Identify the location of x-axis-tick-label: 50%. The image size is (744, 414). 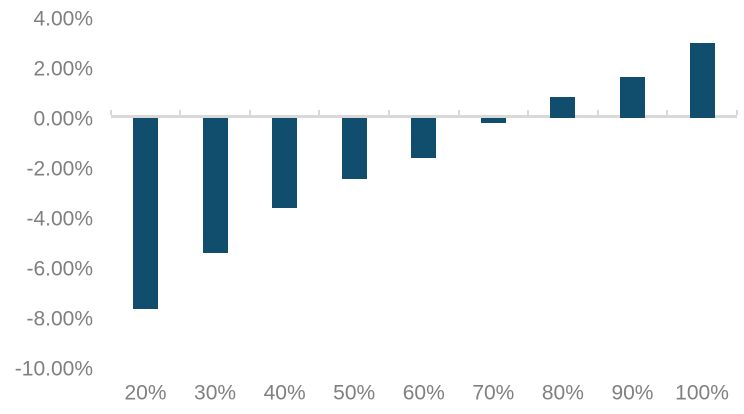
(354, 393).